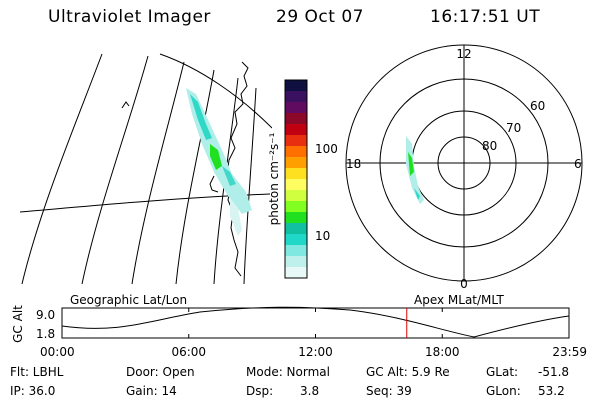 The image size is (600, 400). I want to click on info-flt: Flt: LBHL, so click(37, 372).